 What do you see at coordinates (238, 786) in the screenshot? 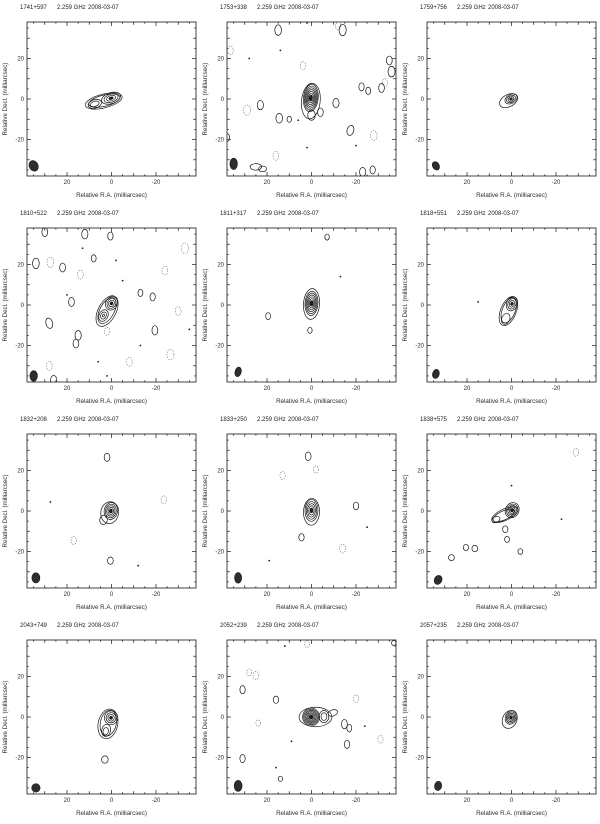
I see `beam-ellipse` at bounding box center [238, 786].